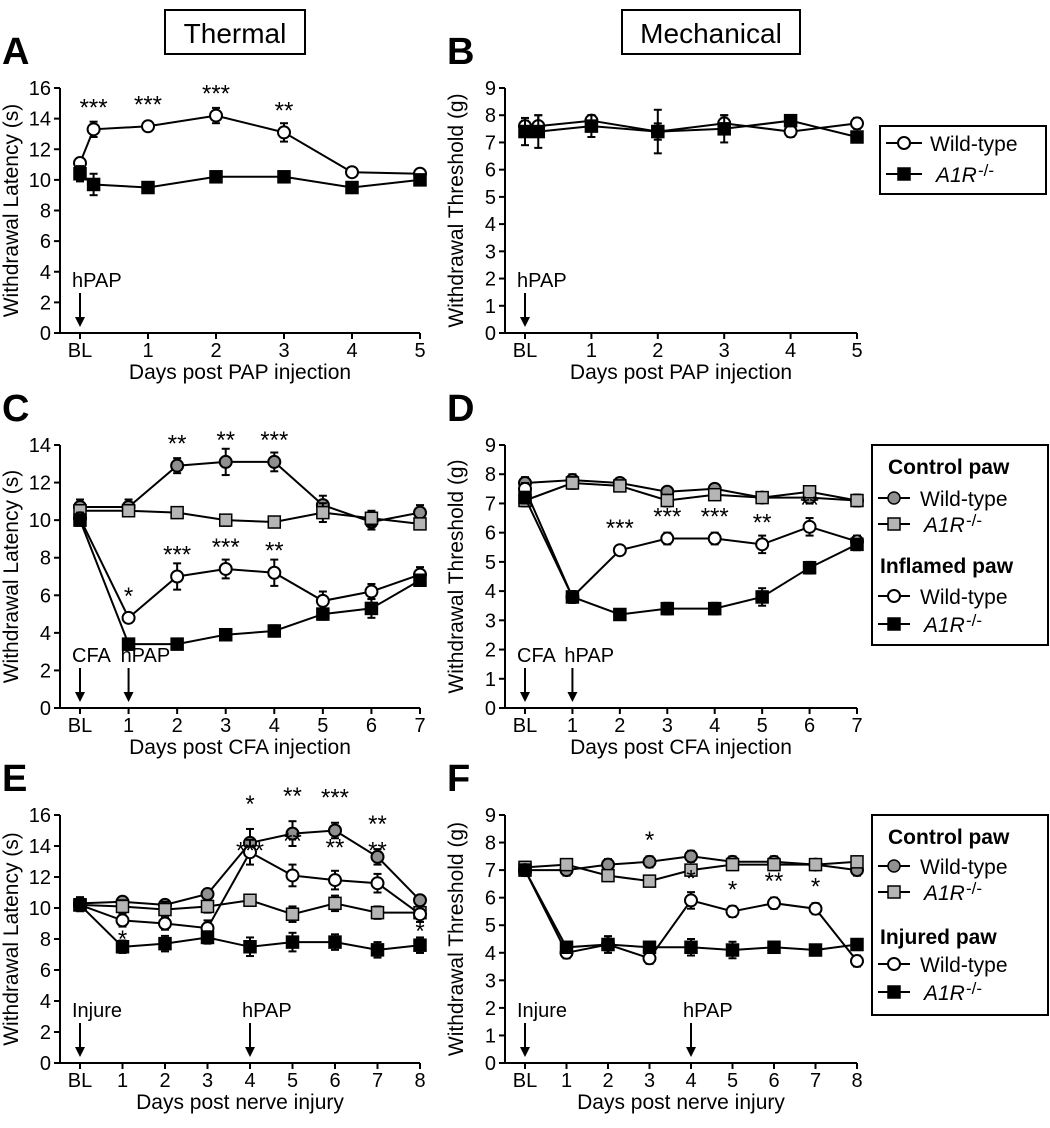 This screenshot has width=1050, height=1128. What do you see at coordinates (691, 911) in the screenshot?
I see `series-square-black` at bounding box center [691, 911].